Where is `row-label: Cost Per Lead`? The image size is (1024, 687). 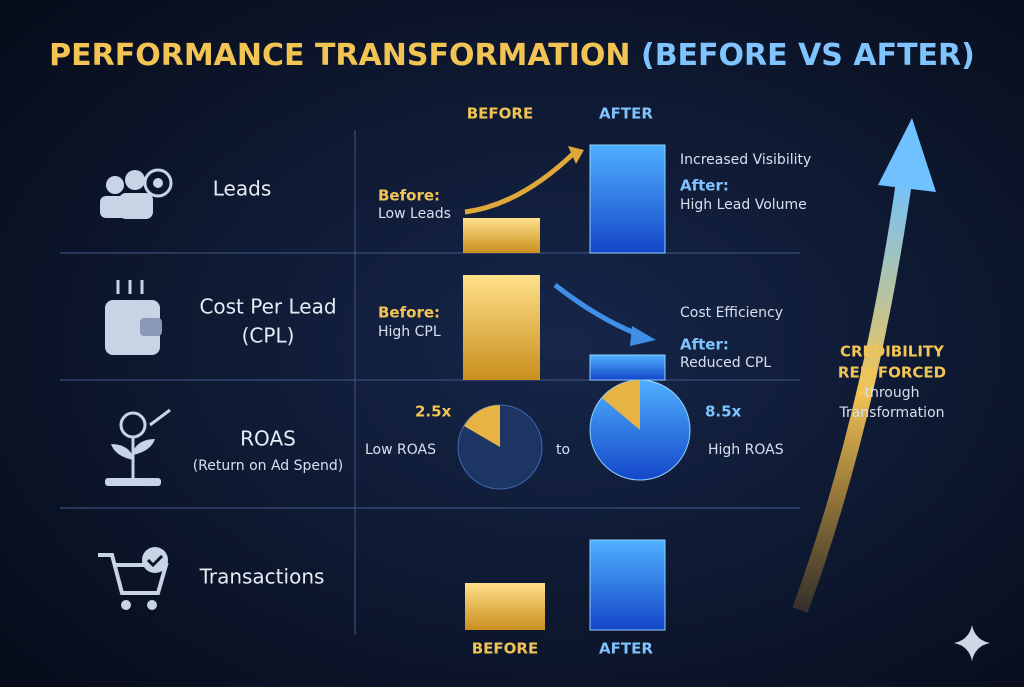 row-label: Cost Per Lead is located at coordinates (267, 307).